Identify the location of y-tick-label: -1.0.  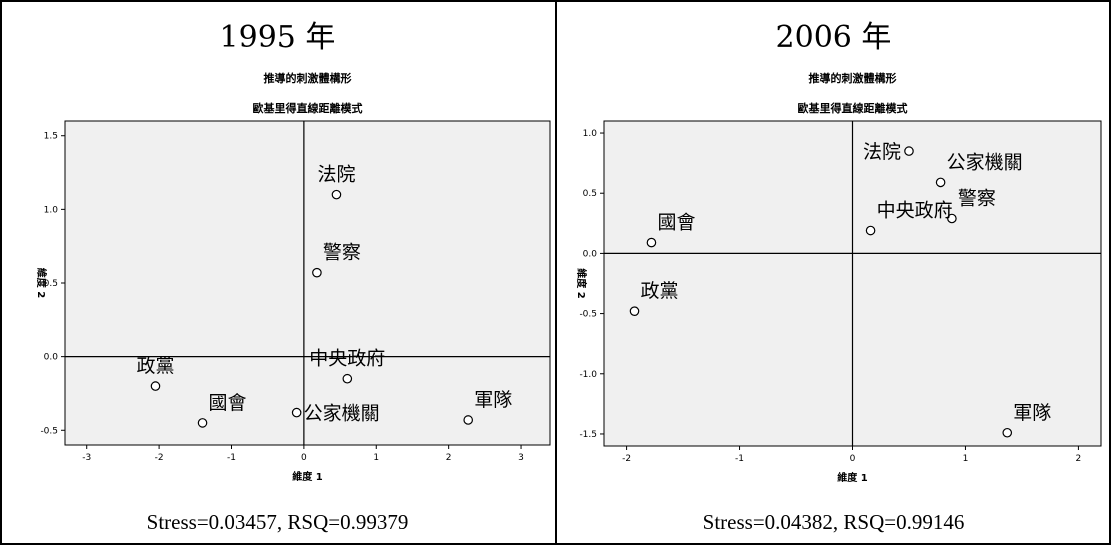
(588, 375).